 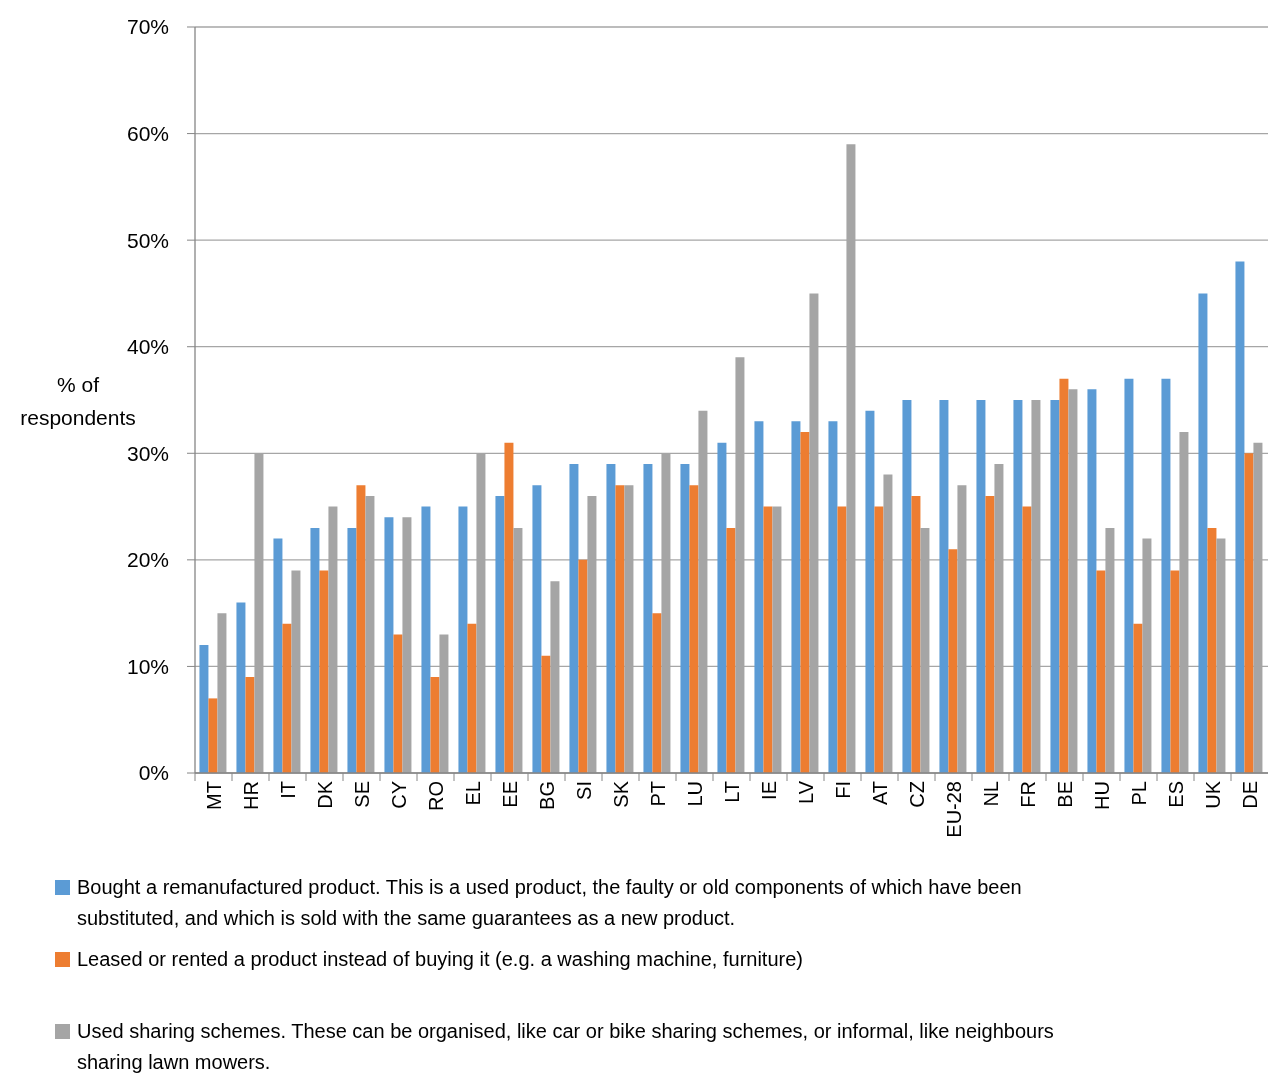 What do you see at coordinates (1101, 795) in the screenshot?
I see `x-tick-label: HU` at bounding box center [1101, 795].